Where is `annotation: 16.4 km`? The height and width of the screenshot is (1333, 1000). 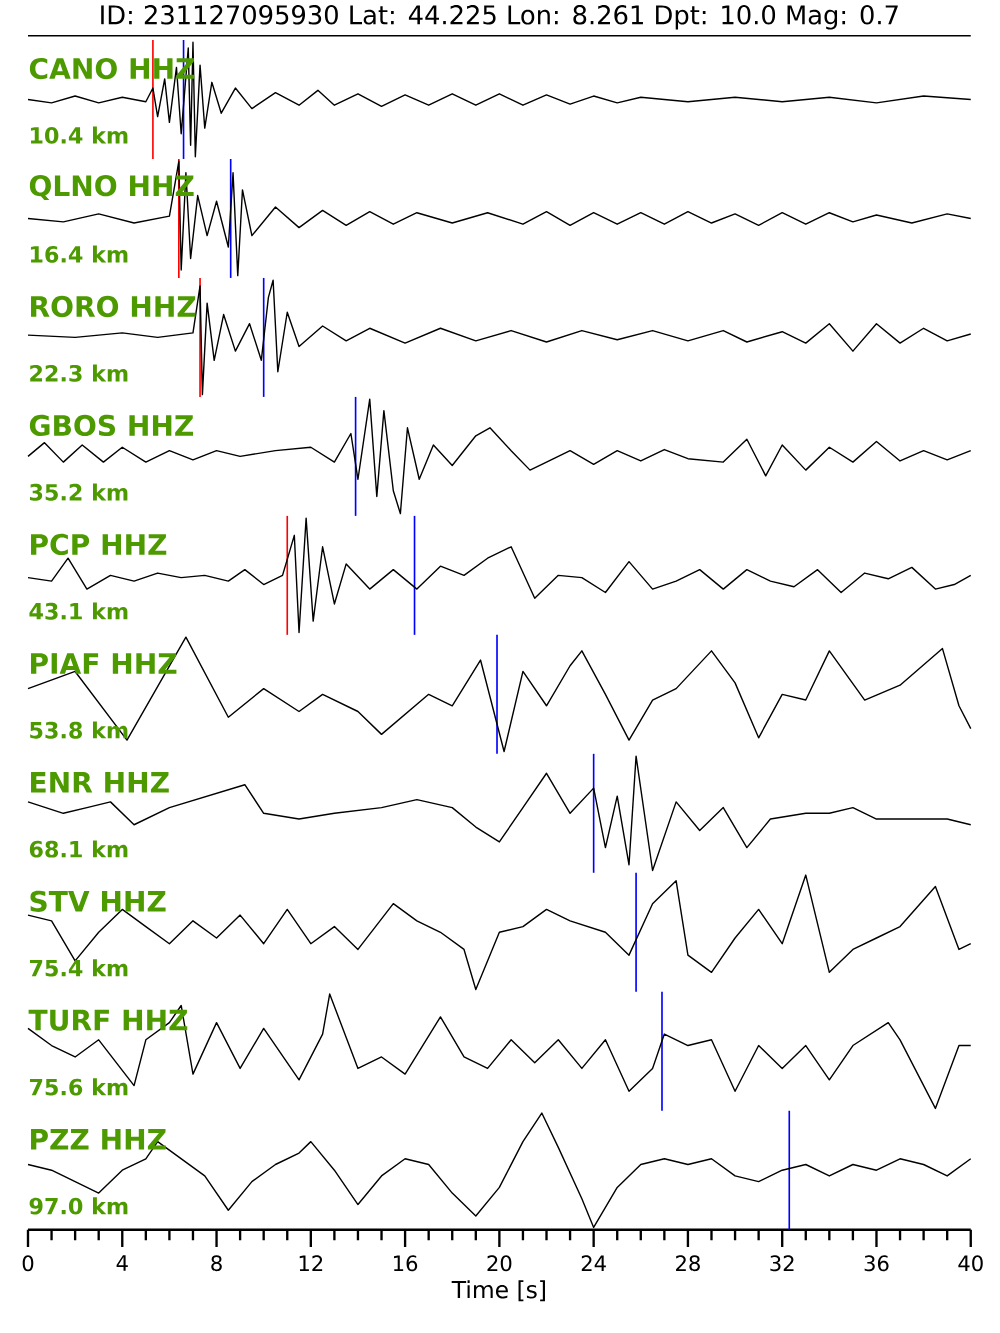
annotation: 16.4 km is located at coordinates (79, 254).